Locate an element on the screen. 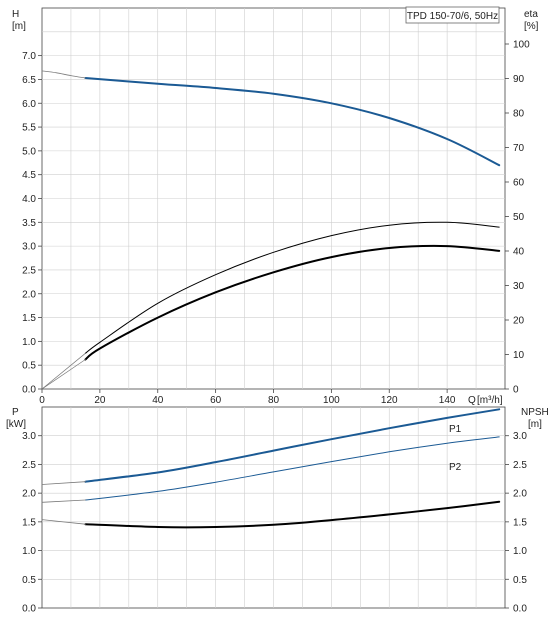  eta-axis-tick-label: 10 is located at coordinates (519, 355).